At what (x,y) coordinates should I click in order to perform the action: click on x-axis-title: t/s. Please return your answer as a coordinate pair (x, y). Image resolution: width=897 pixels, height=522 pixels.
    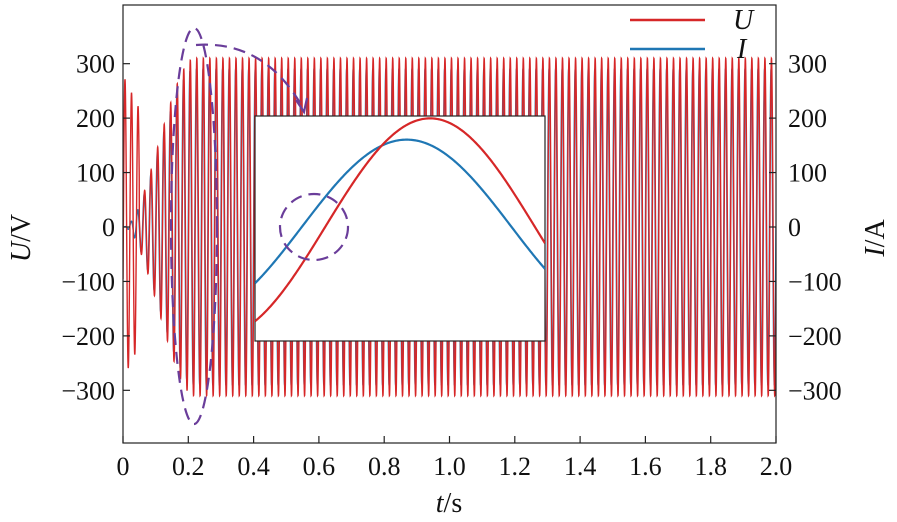
    Looking at the image, I should click on (449, 503).